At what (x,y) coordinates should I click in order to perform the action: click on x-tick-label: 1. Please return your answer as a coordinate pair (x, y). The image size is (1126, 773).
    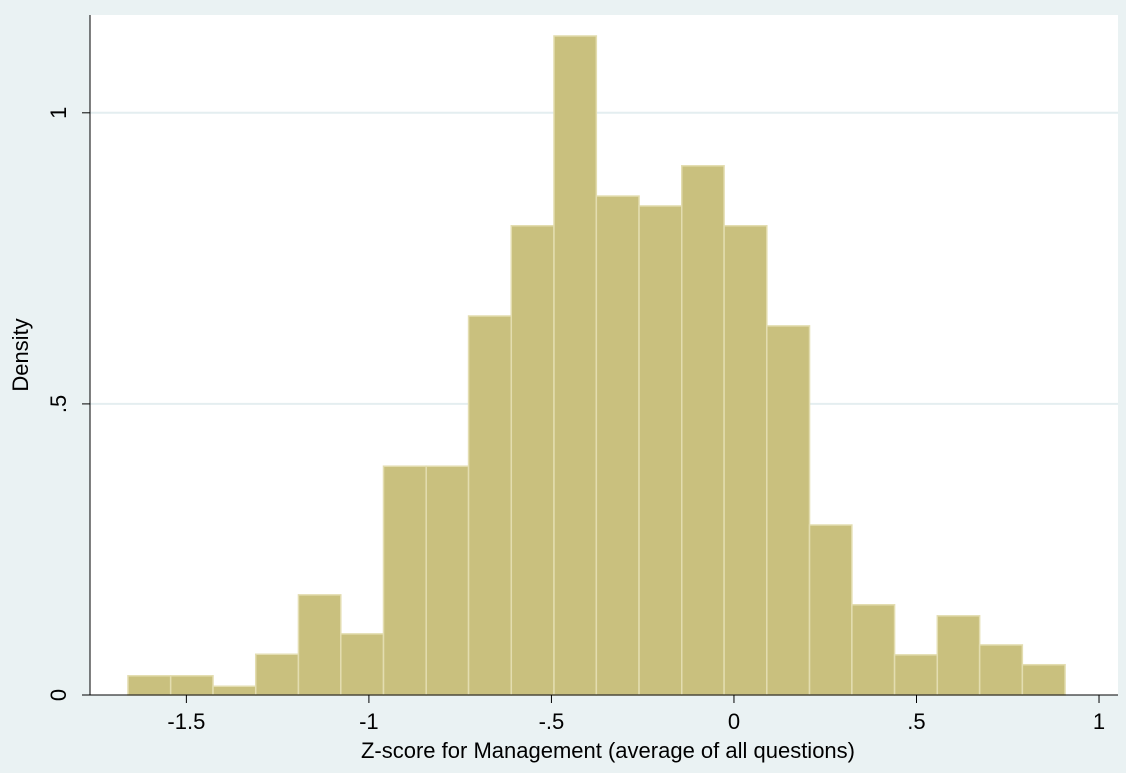
    Looking at the image, I should click on (1099, 721).